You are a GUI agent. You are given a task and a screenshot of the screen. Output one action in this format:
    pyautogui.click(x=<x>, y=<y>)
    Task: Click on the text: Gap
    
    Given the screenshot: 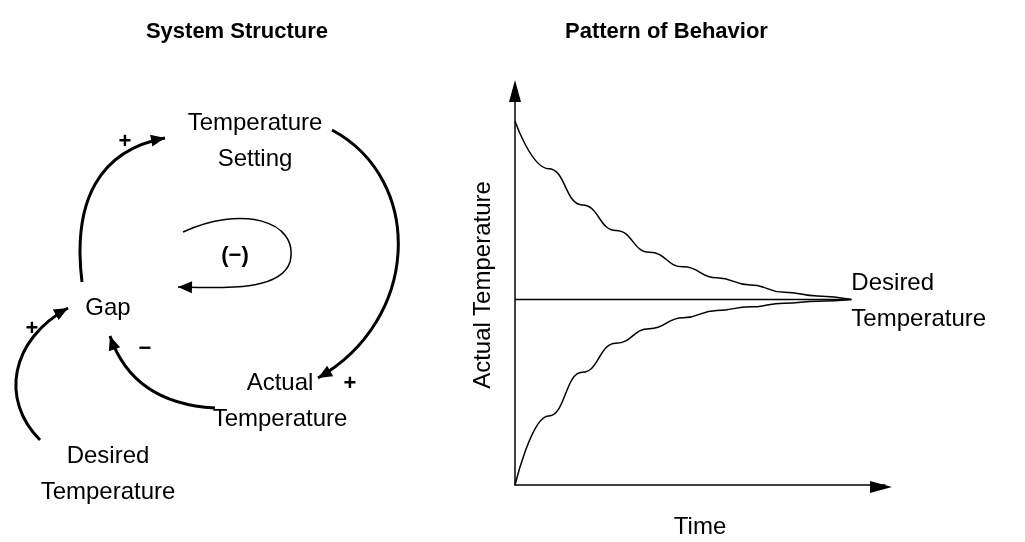 What is the action you would take?
    pyautogui.click(x=108, y=306)
    